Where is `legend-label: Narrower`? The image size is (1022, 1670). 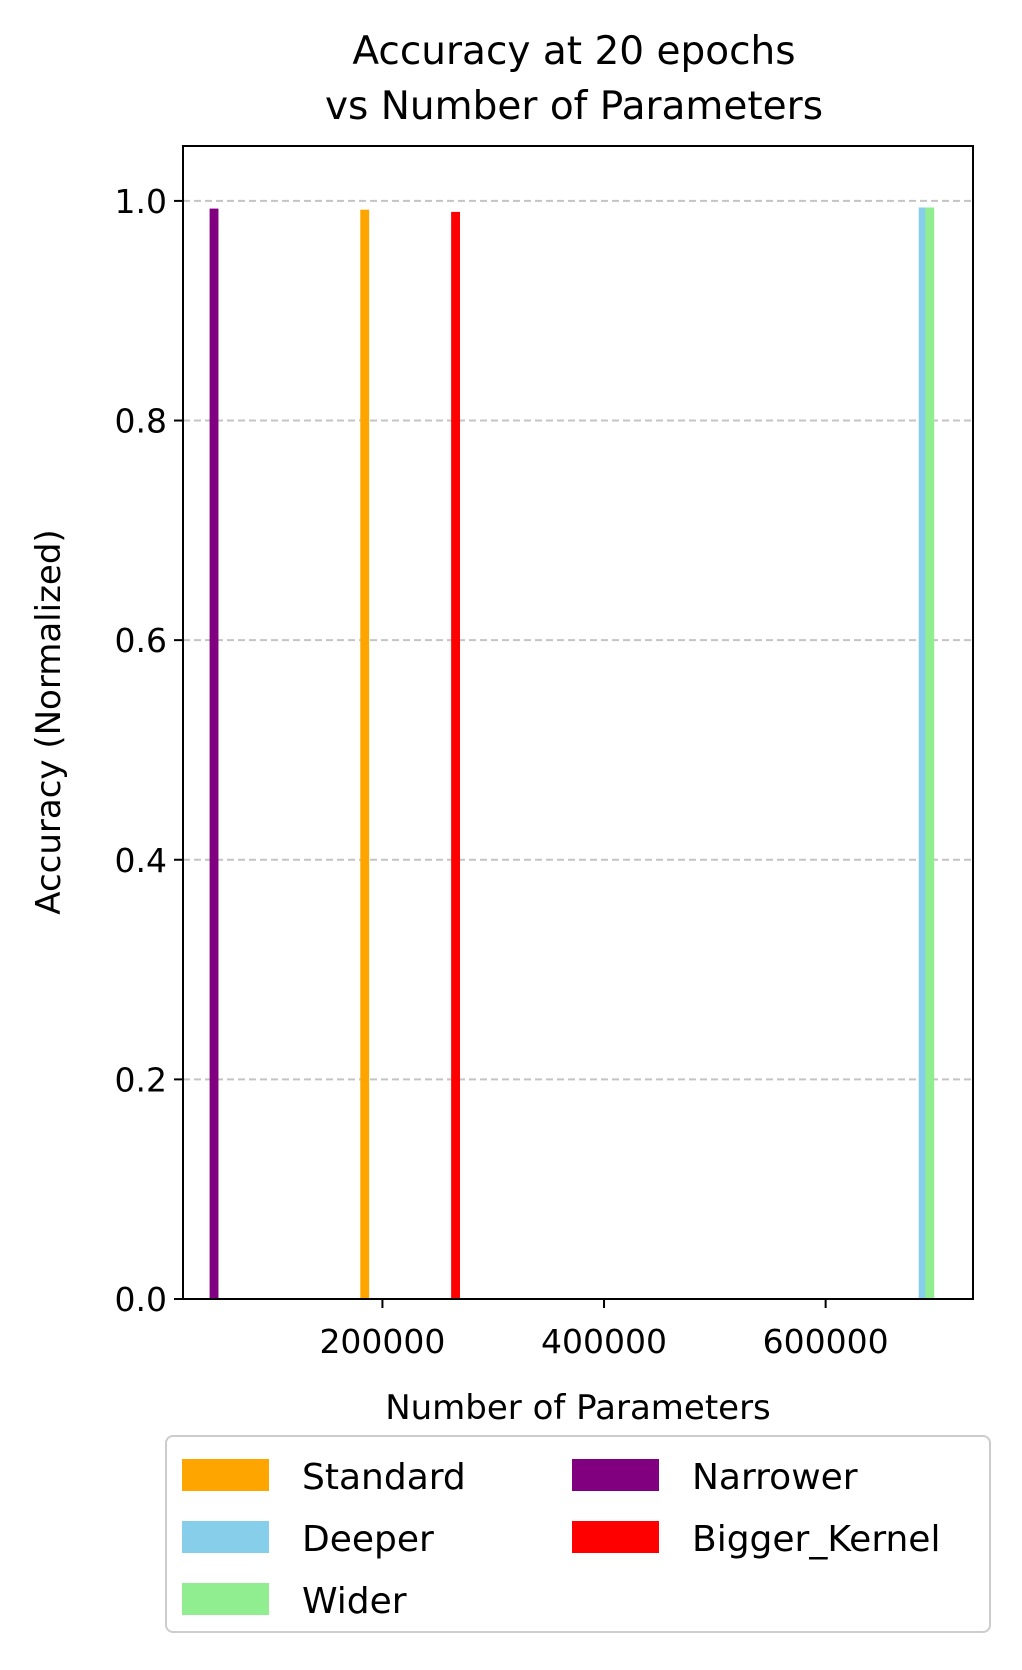 legend-label: Narrower is located at coordinates (775, 1477).